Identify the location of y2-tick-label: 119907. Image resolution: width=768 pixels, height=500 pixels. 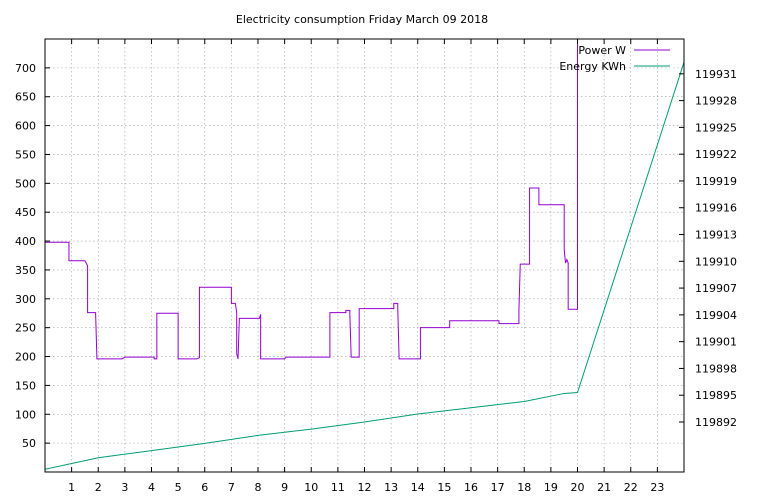
(716, 288).